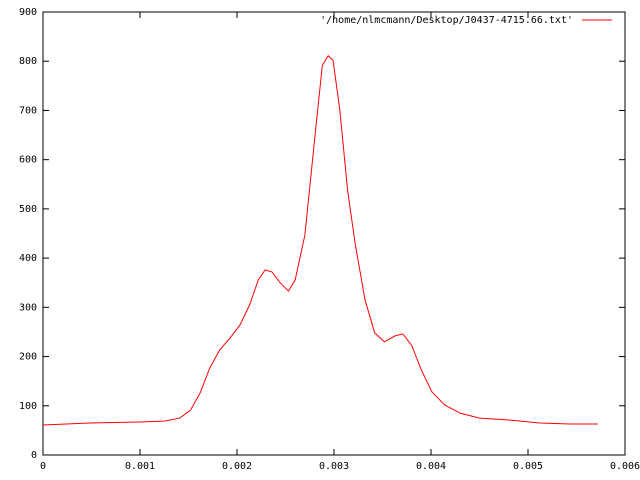  Describe the element at coordinates (28, 406) in the screenshot. I see `y-tick-label: 100` at that location.